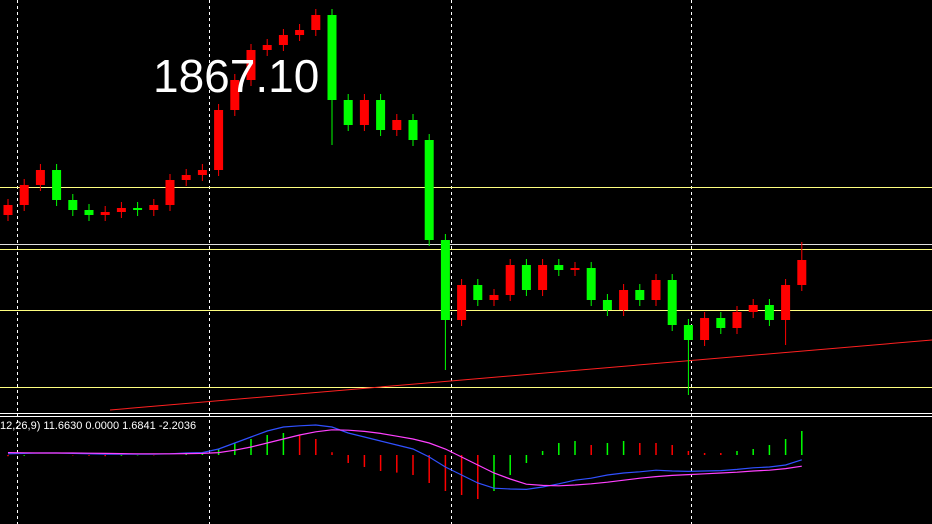 The image size is (932, 524). Describe the element at coordinates (98, 426) in the screenshot. I see `indicator-label: 12,26,9) 11.6630 0.0000 1.6841 -2.2036` at that location.